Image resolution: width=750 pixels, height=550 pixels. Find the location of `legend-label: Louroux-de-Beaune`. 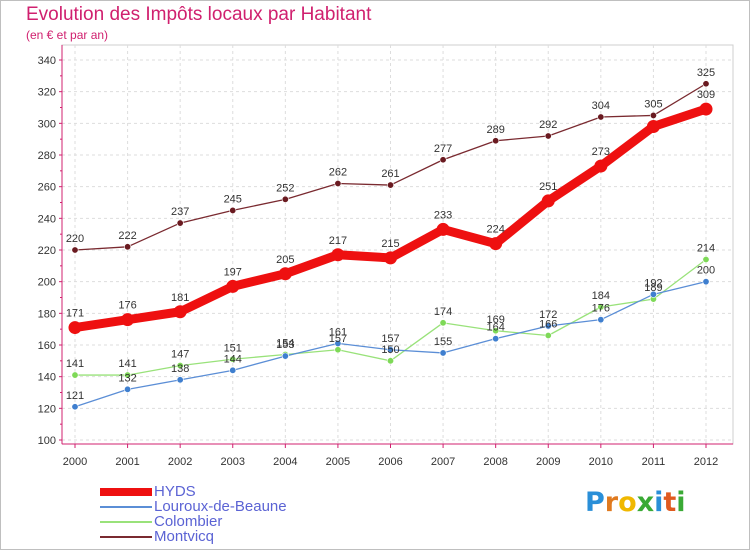

legend-label: Louroux-de-Beaune is located at coordinates (220, 506).